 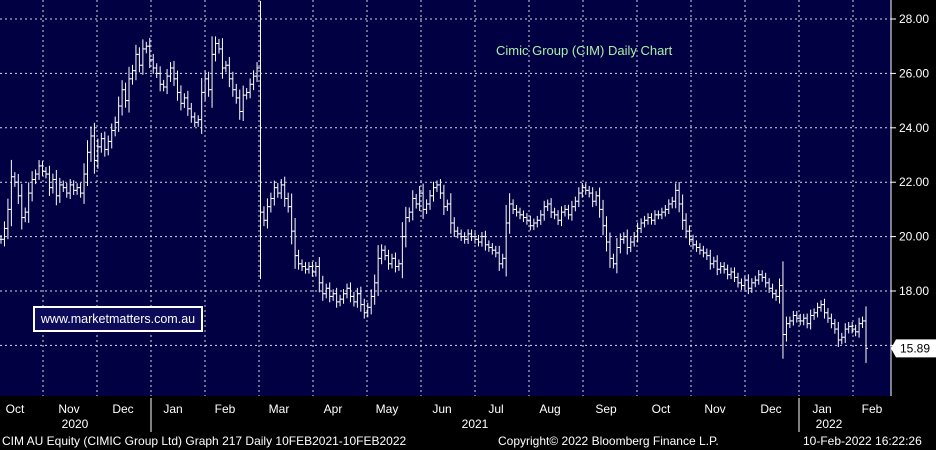 I want to click on last-price-label: 15.89, so click(x=915, y=348).